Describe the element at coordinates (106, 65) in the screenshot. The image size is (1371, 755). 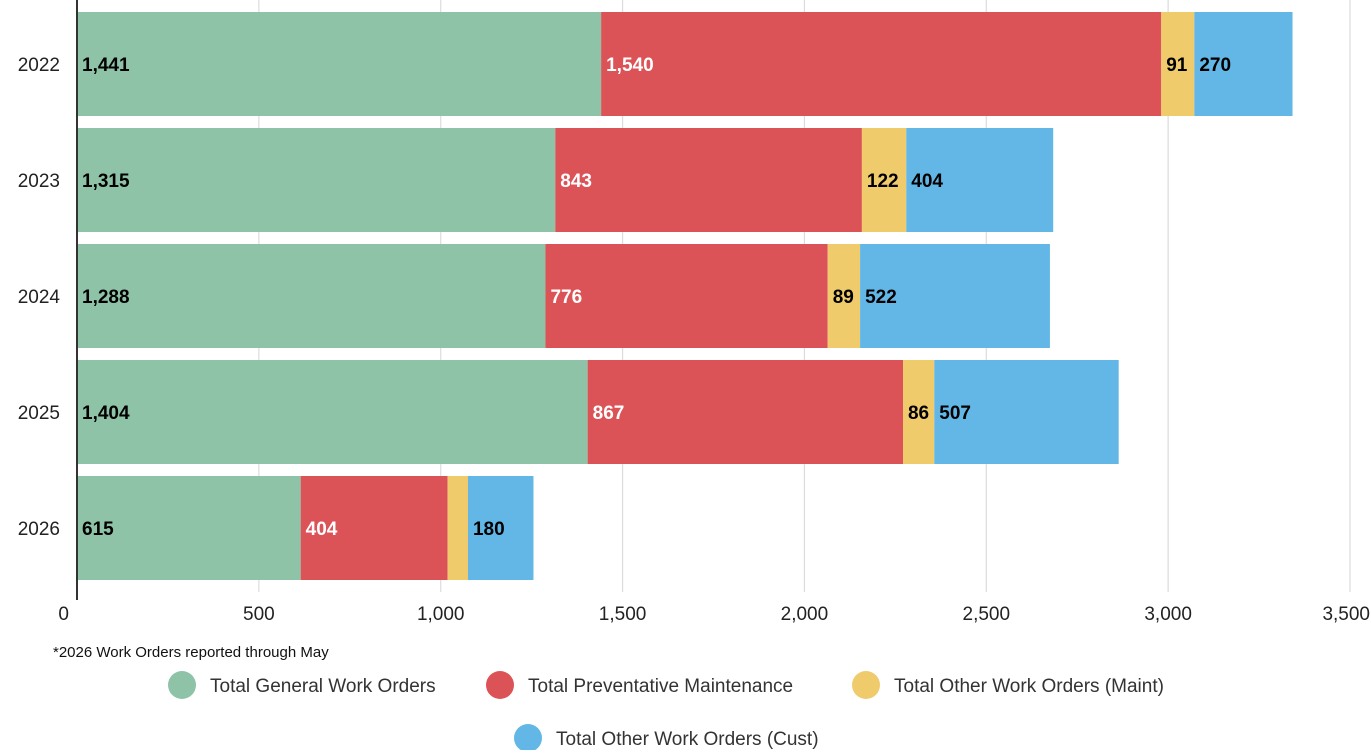
I see `data-label: 1,441` at that location.